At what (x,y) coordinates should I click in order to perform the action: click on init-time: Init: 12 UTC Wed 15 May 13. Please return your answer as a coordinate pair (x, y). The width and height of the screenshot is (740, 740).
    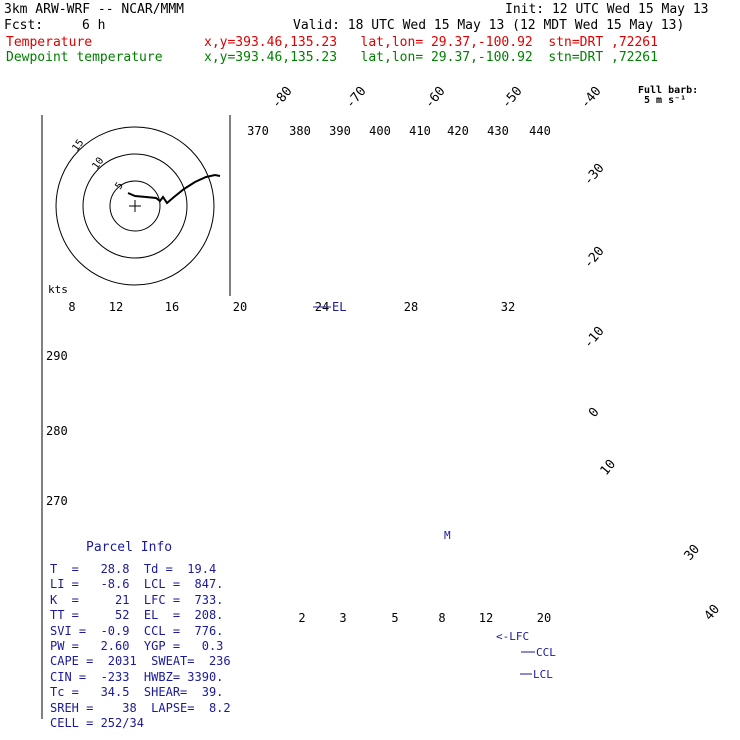
    Looking at the image, I should click on (607, 9).